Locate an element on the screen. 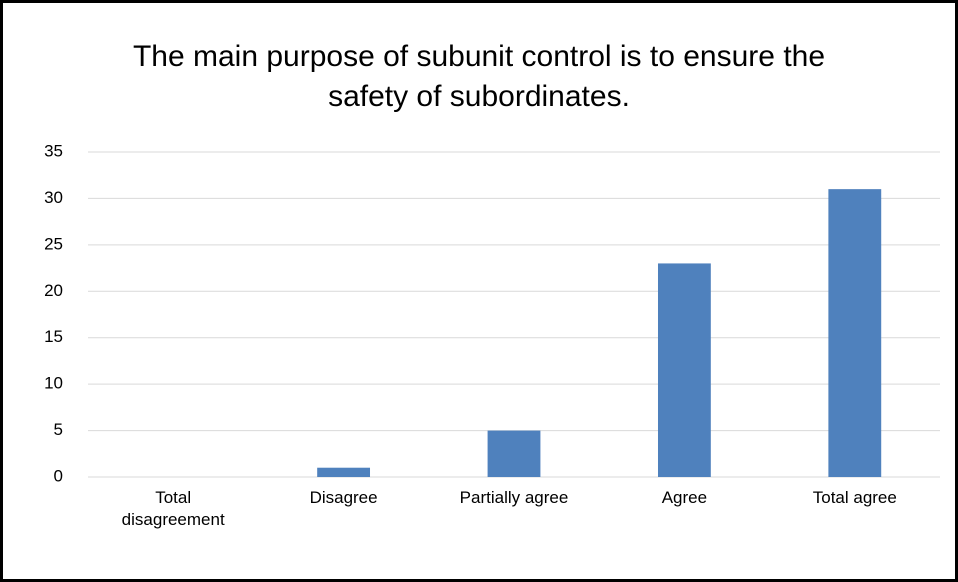  x-tick-label: Total disagreement is located at coordinates (173, 508).